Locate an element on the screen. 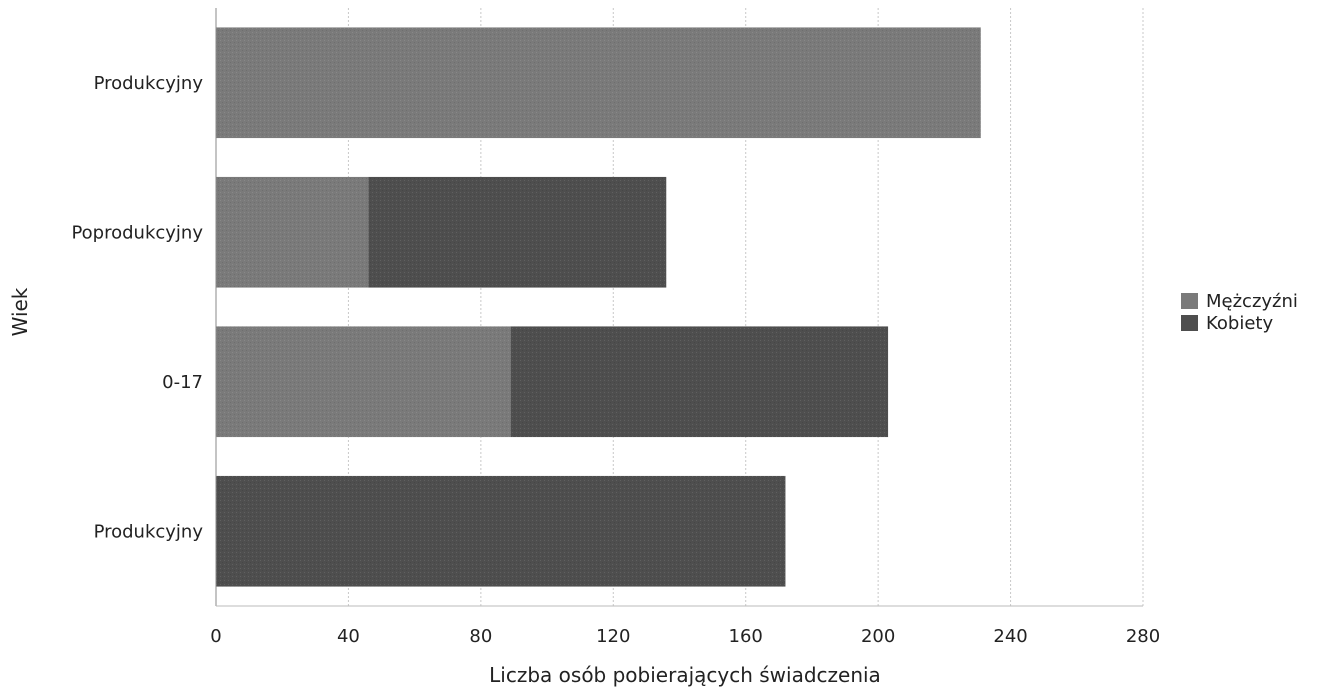 Image resolution: width=1322 pixels, height=691 pixels. legend-label: Mężczyźni is located at coordinates (1252, 301).